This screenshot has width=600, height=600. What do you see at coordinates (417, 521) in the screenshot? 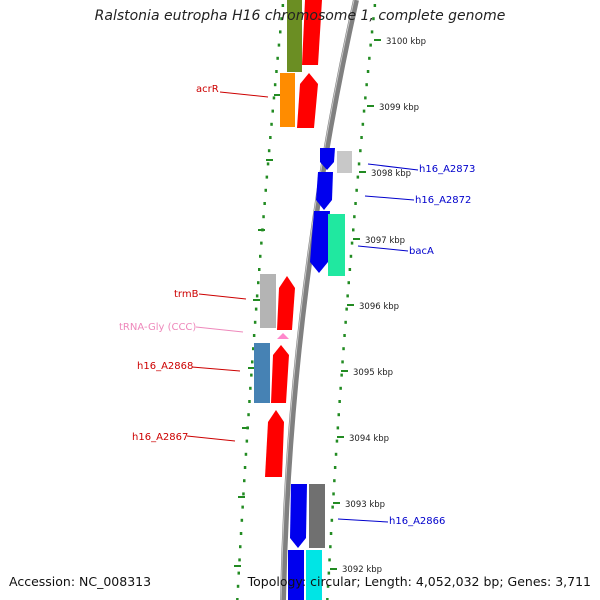
I see `gene-label-h16_A2866: h16_A2866` at bounding box center [417, 521].